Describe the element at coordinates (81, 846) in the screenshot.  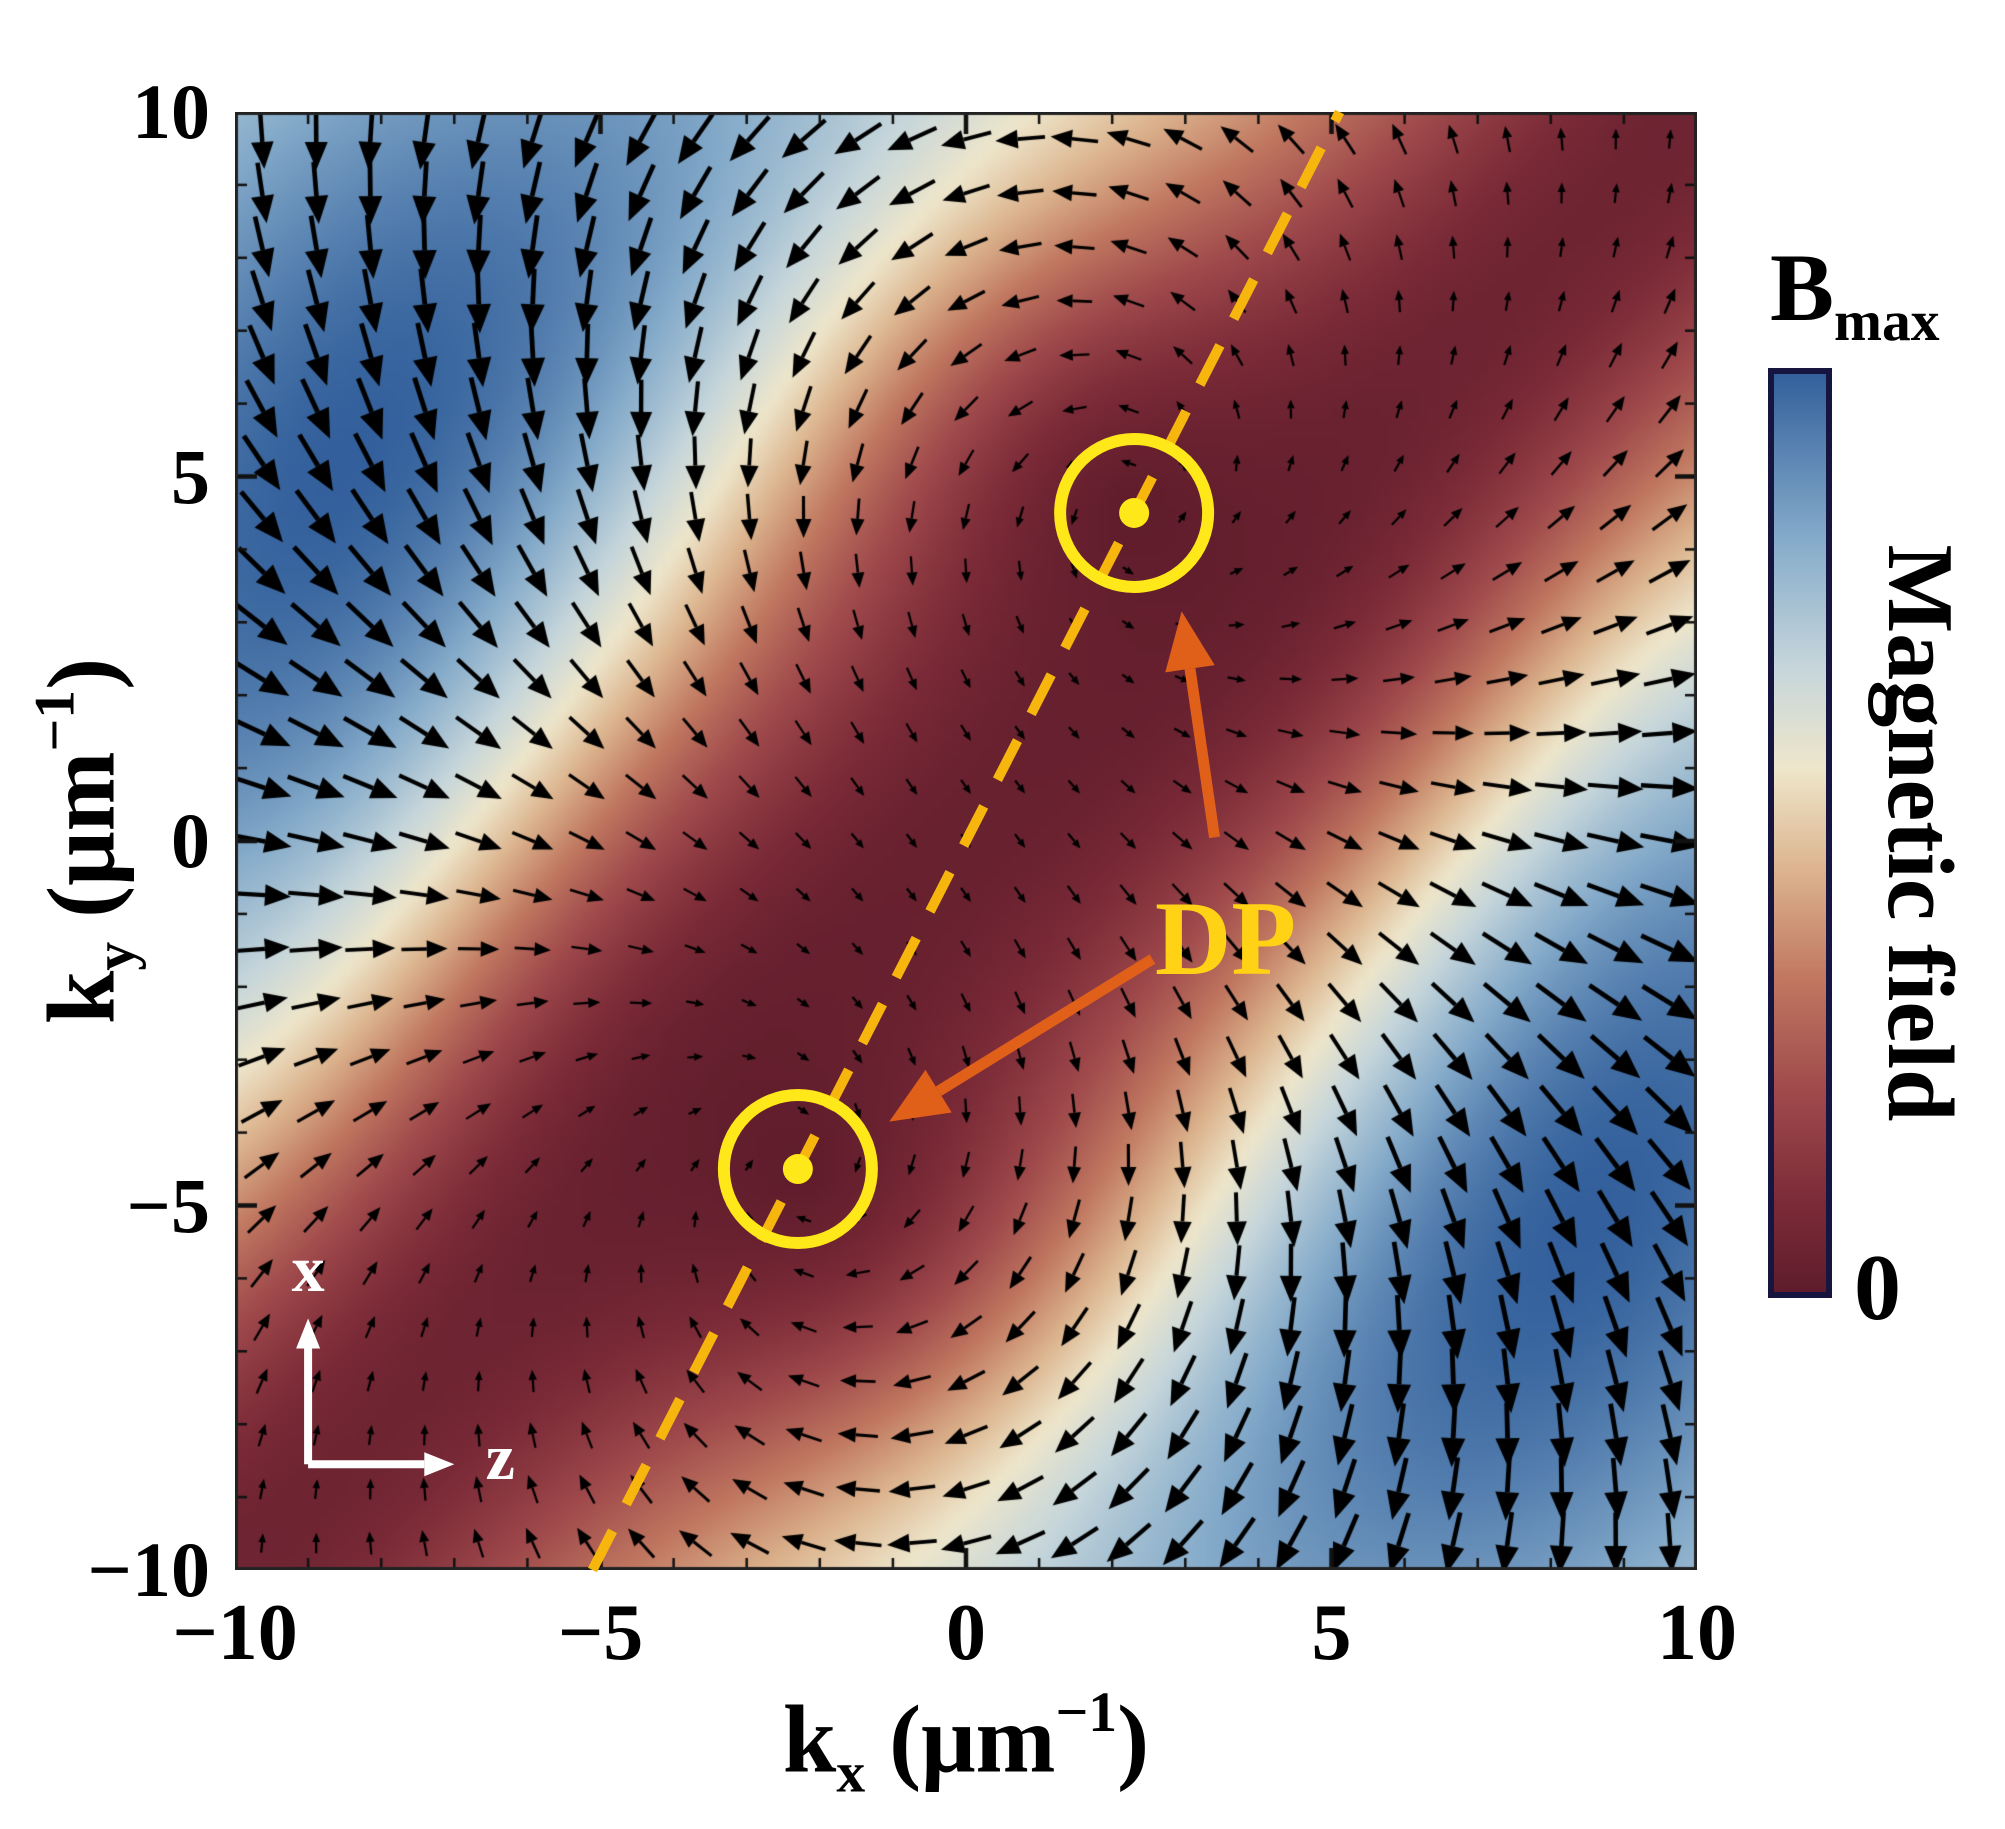
I see `y-axis-unit: (μm` at that location.